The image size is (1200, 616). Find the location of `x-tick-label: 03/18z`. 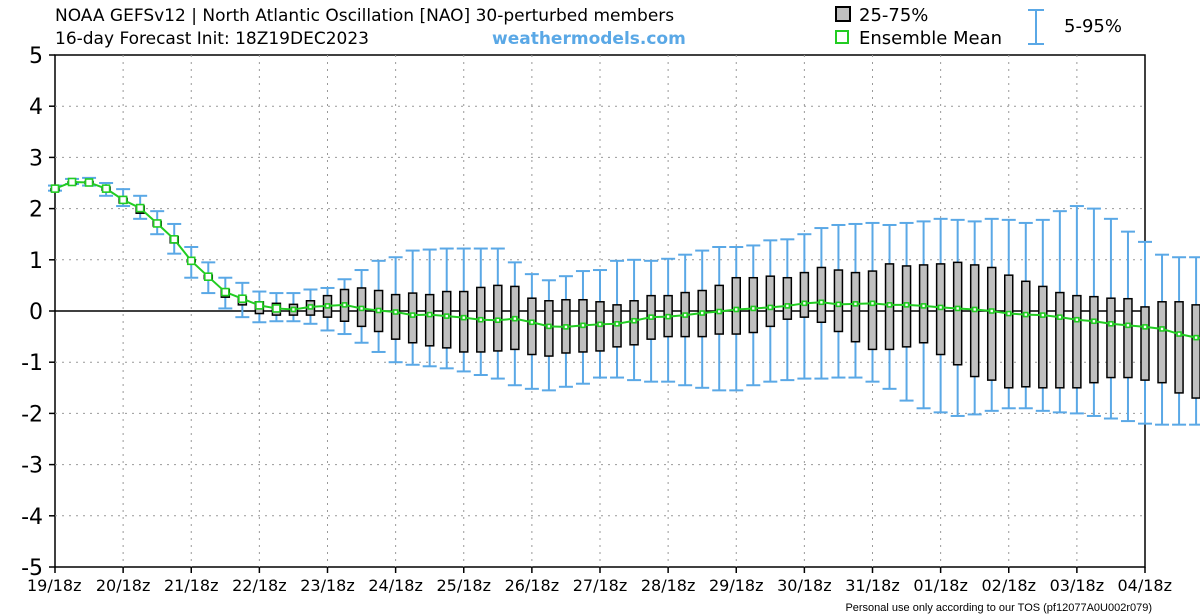

x-tick-label: 03/18z is located at coordinates (1077, 585).